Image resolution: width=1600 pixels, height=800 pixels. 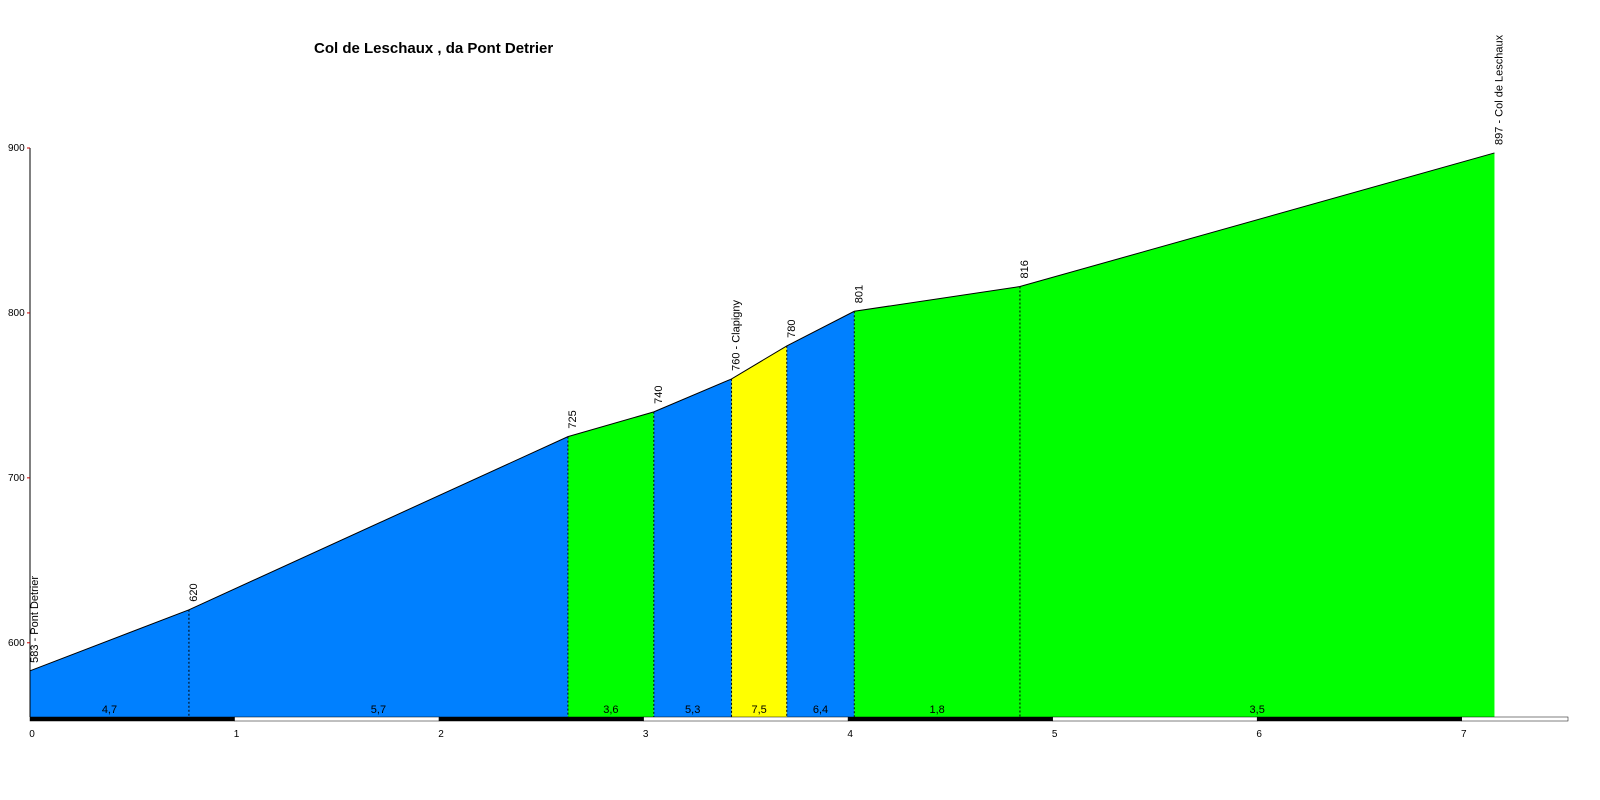 What do you see at coordinates (646, 734) in the screenshot?
I see `x-tick-label: 3` at bounding box center [646, 734].